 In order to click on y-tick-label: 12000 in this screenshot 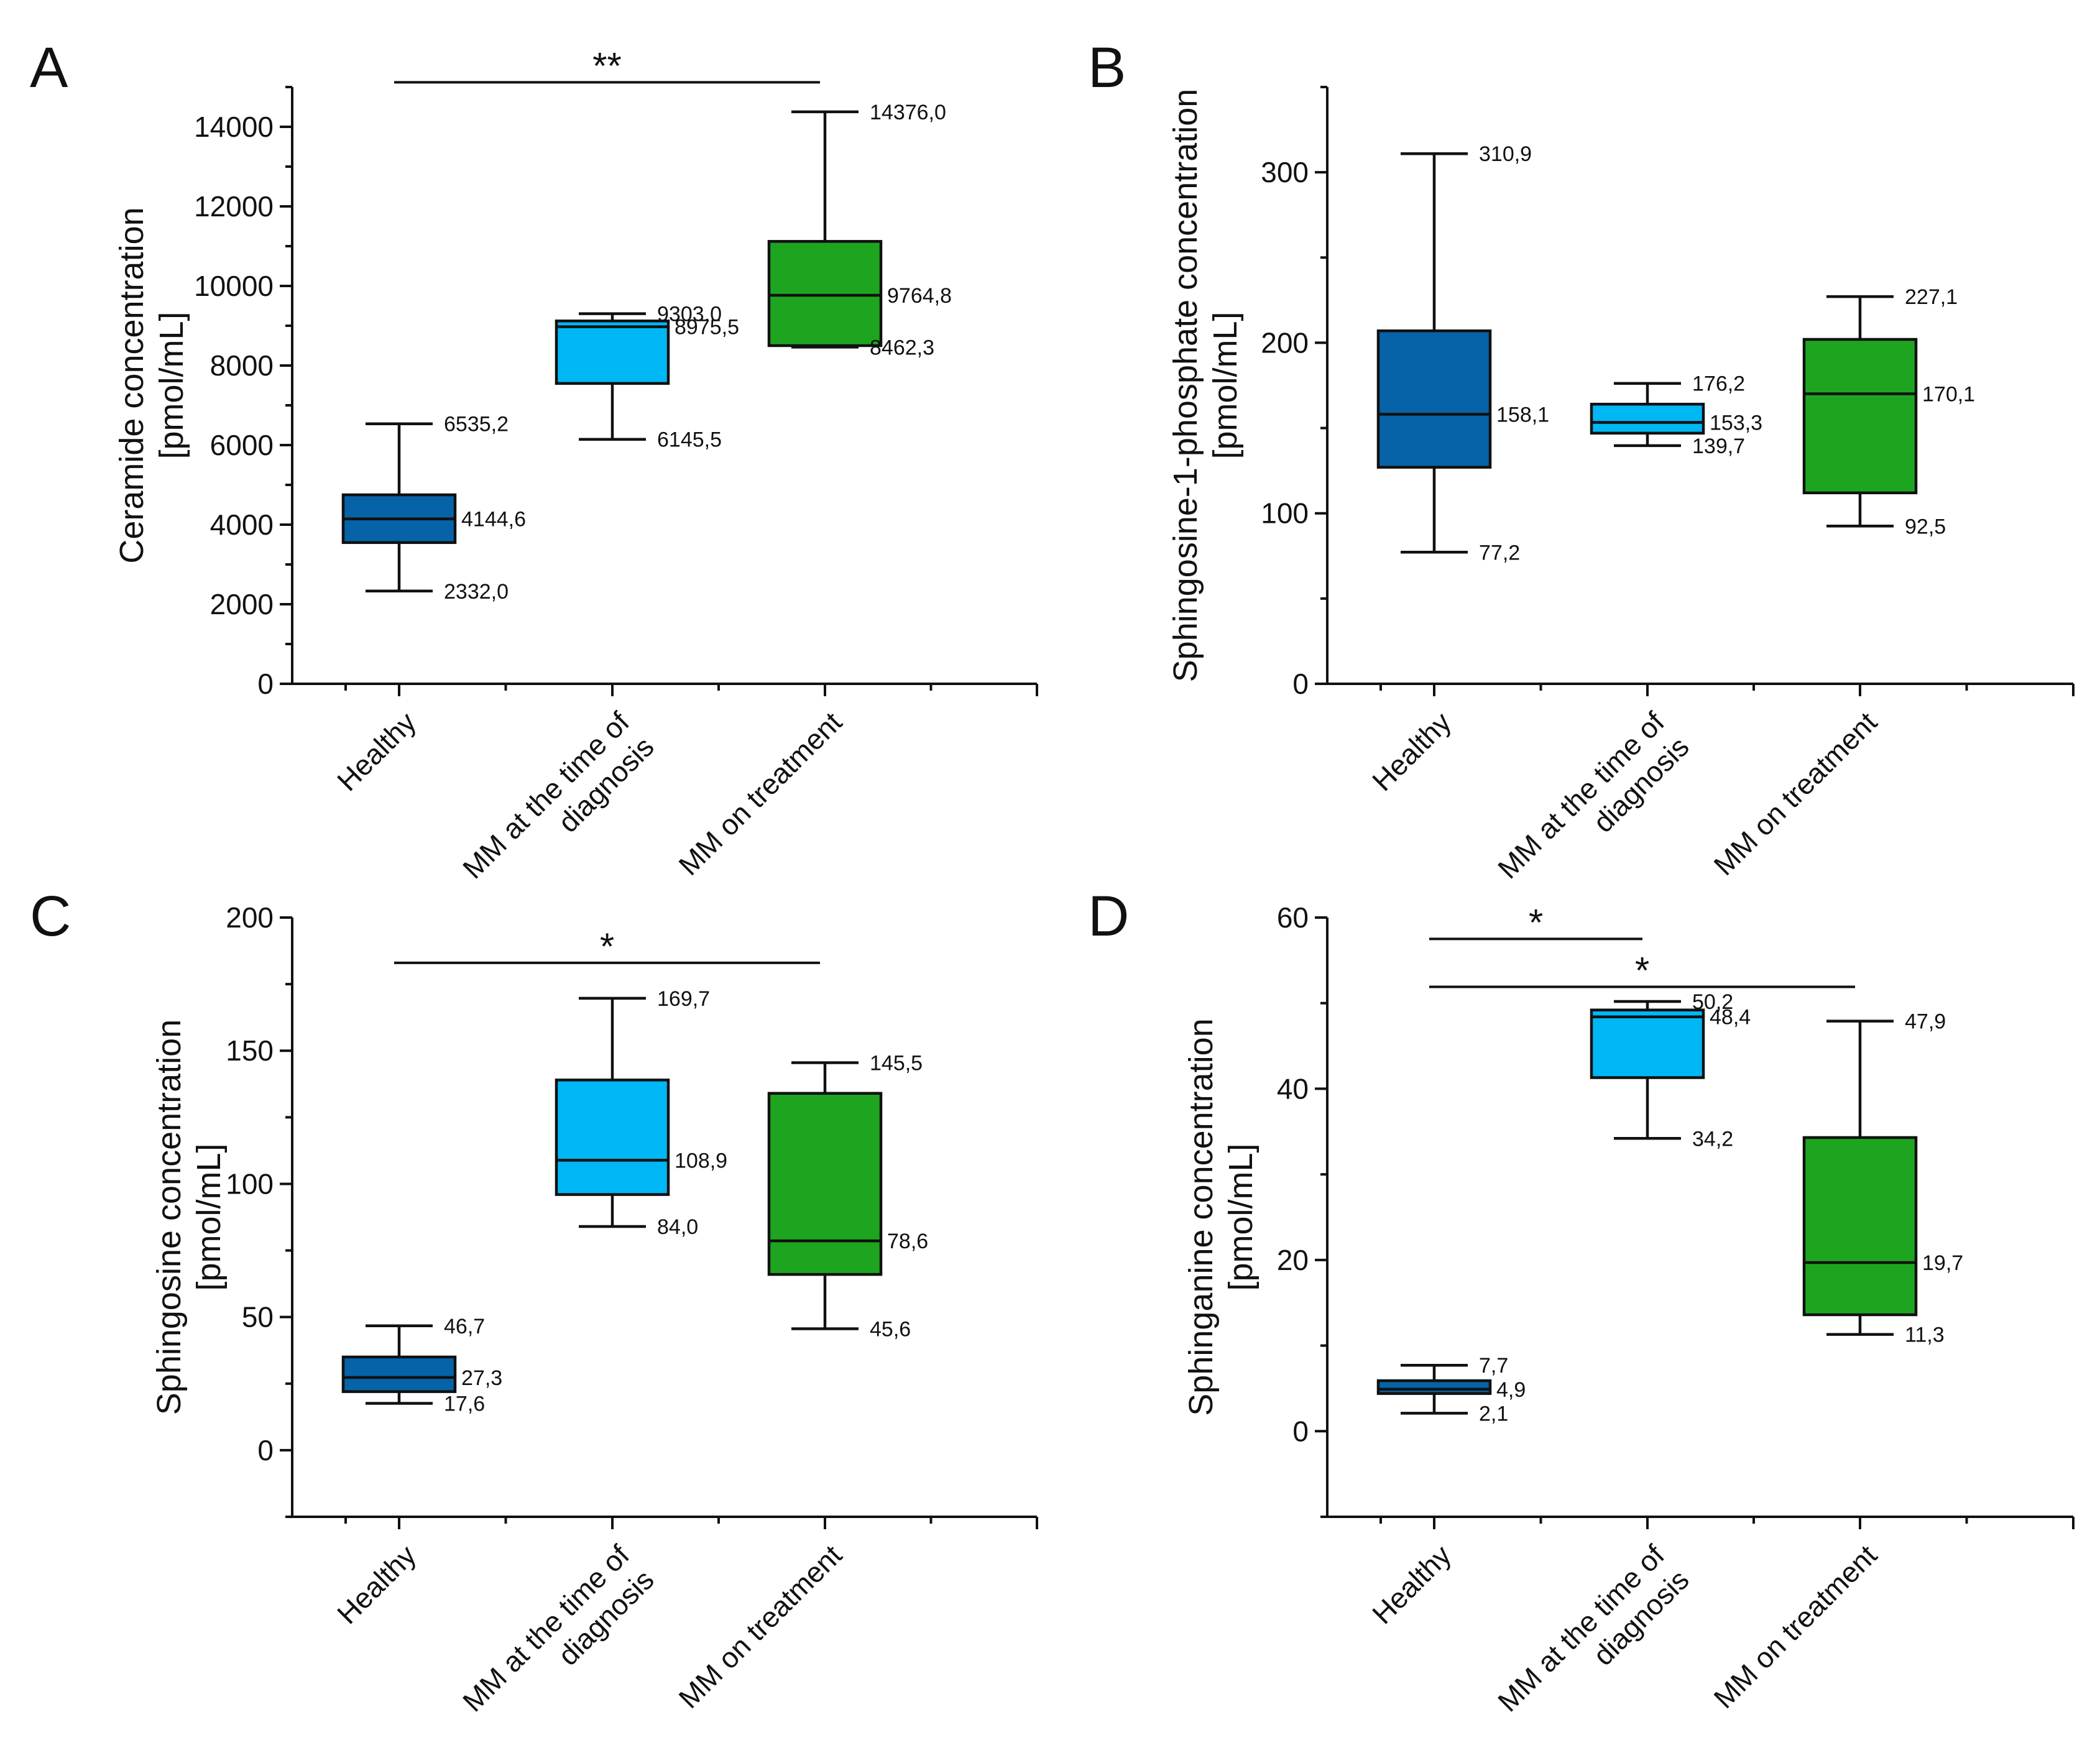, I will do `click(234, 206)`.